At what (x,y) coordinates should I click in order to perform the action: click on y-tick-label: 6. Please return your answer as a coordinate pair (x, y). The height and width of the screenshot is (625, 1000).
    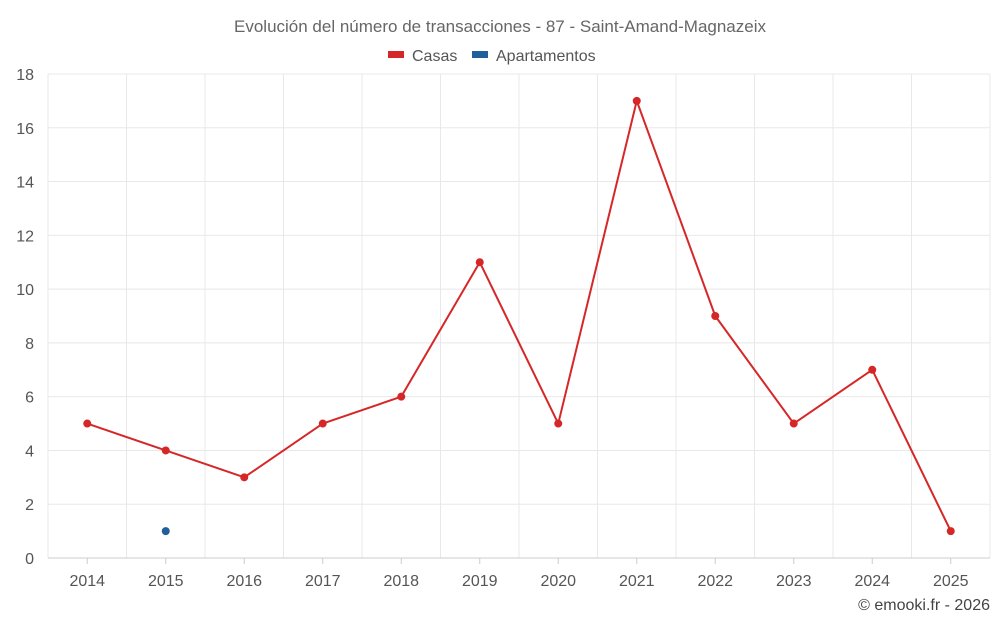
    Looking at the image, I should click on (29, 398).